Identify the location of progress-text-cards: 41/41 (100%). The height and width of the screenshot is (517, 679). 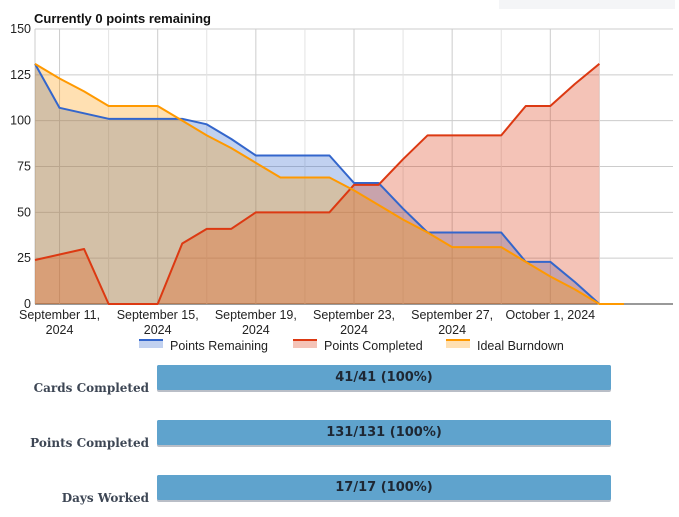
(384, 377).